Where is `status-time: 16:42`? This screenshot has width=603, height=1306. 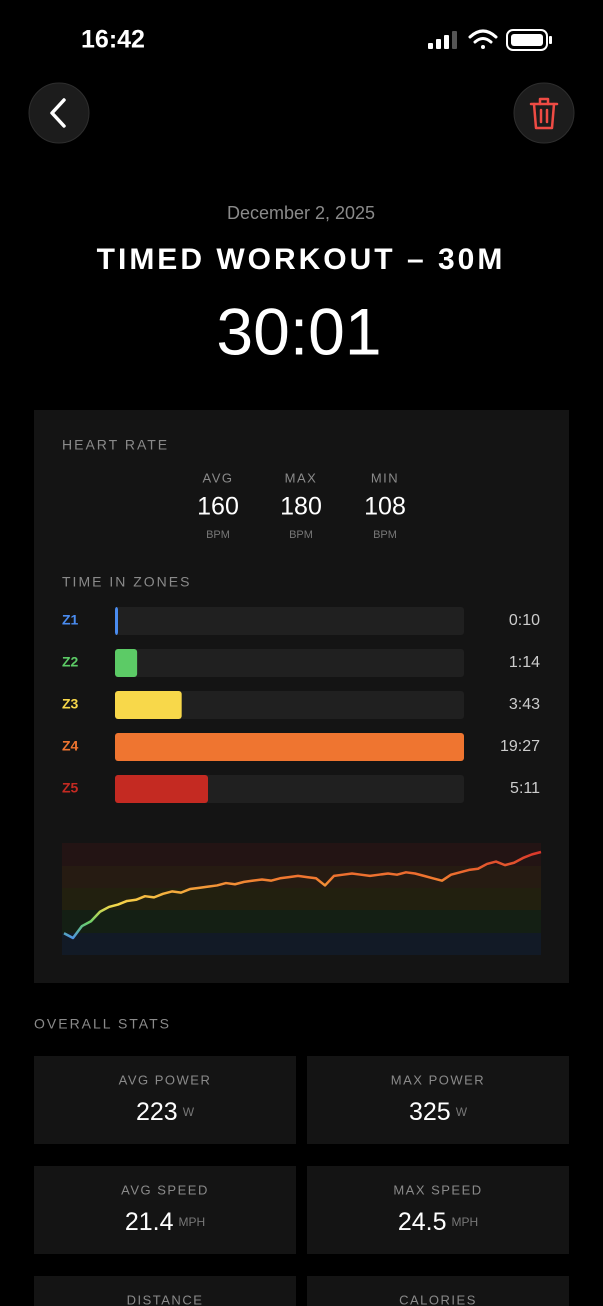
status-time: 16:42 is located at coordinates (113, 40).